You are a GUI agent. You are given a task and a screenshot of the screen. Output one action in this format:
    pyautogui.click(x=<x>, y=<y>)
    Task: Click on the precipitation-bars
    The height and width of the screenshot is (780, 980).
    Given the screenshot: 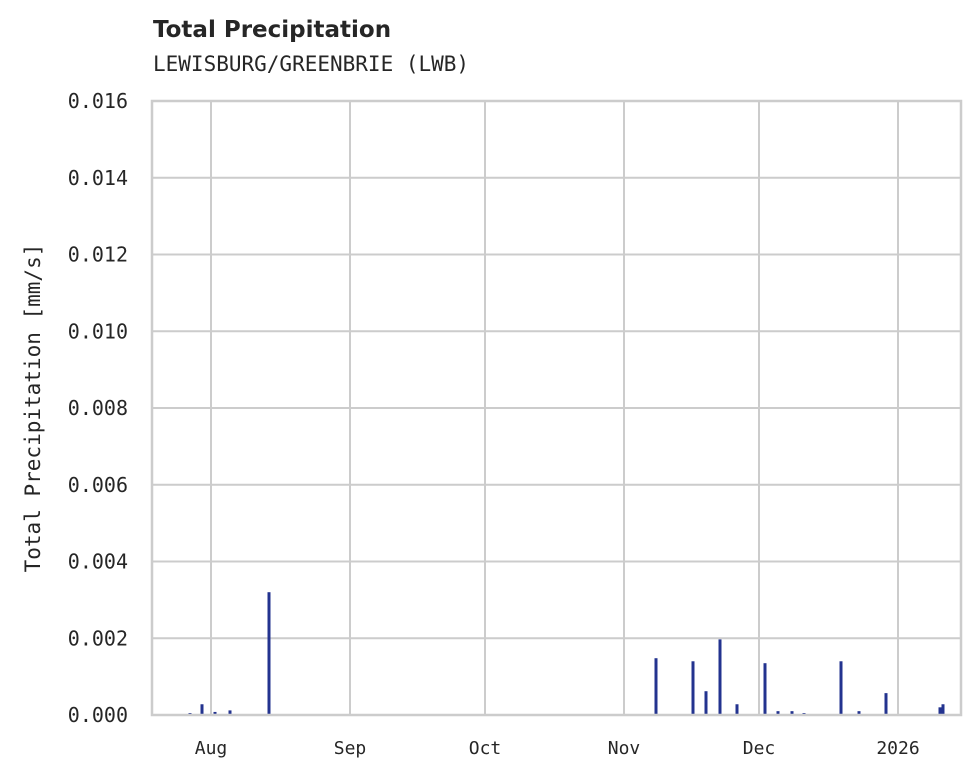 What is the action you would take?
    pyautogui.click(x=566, y=653)
    